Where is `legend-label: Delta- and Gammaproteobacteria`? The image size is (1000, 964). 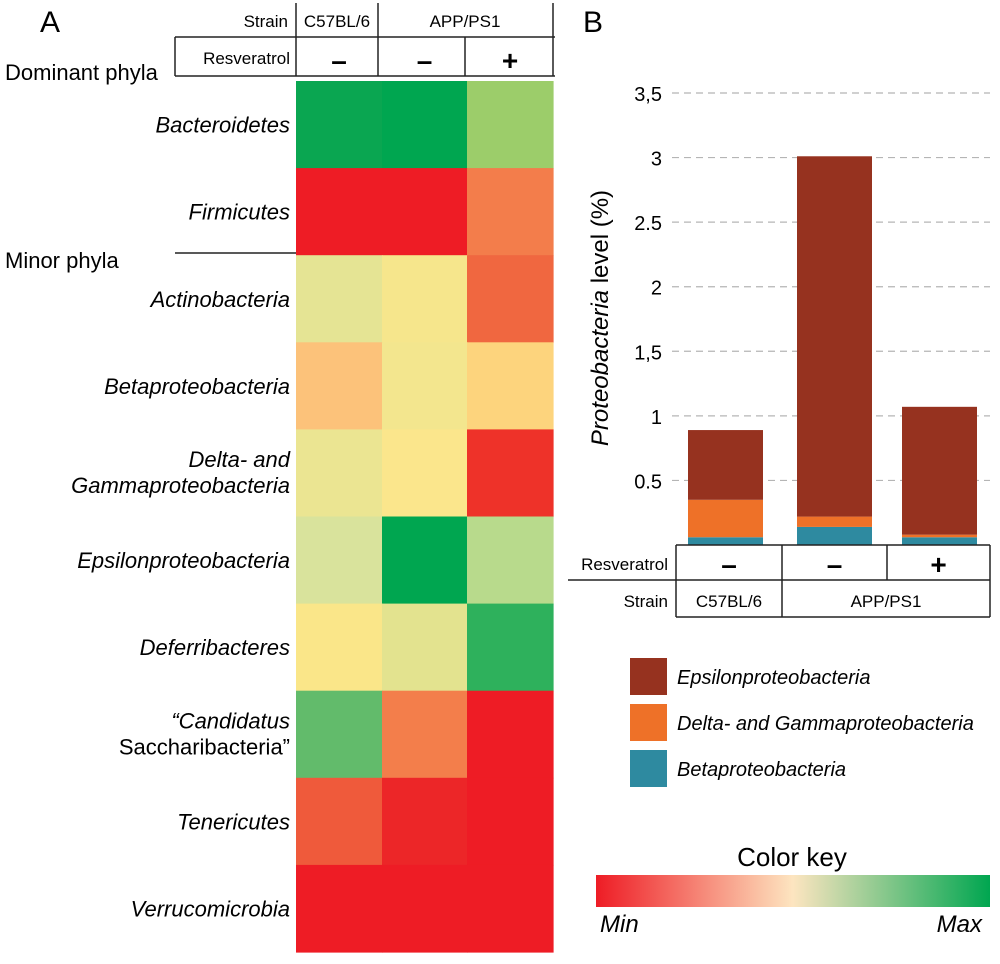 legend-label: Delta- and Gammaproteobacteria is located at coordinates (825, 724).